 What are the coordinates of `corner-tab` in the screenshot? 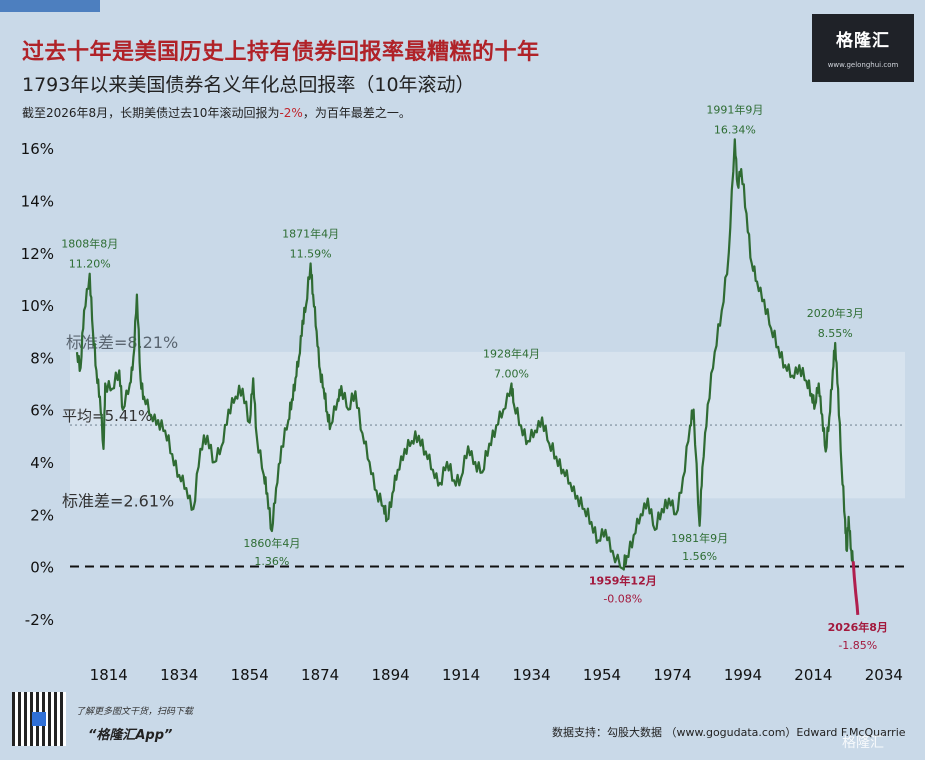 It's located at (50, 6).